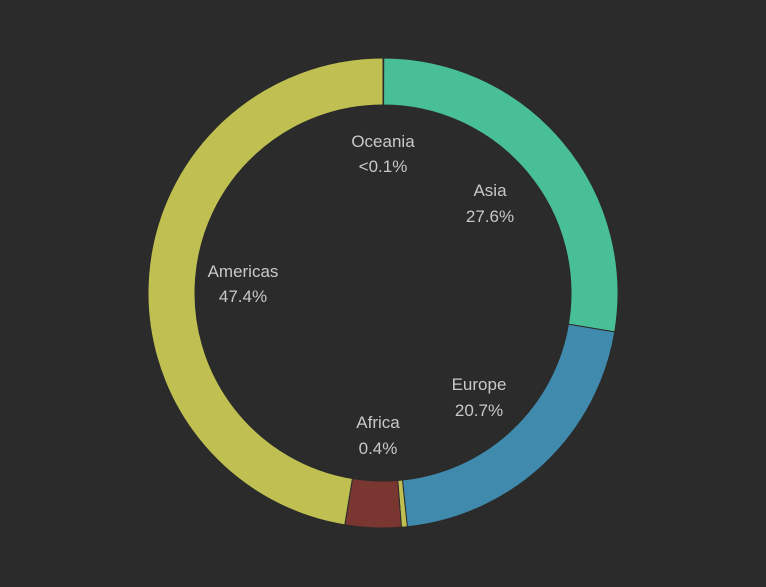 The image size is (766, 587). What do you see at coordinates (373, 503) in the screenshot?
I see `slice-africa-segment` at bounding box center [373, 503].